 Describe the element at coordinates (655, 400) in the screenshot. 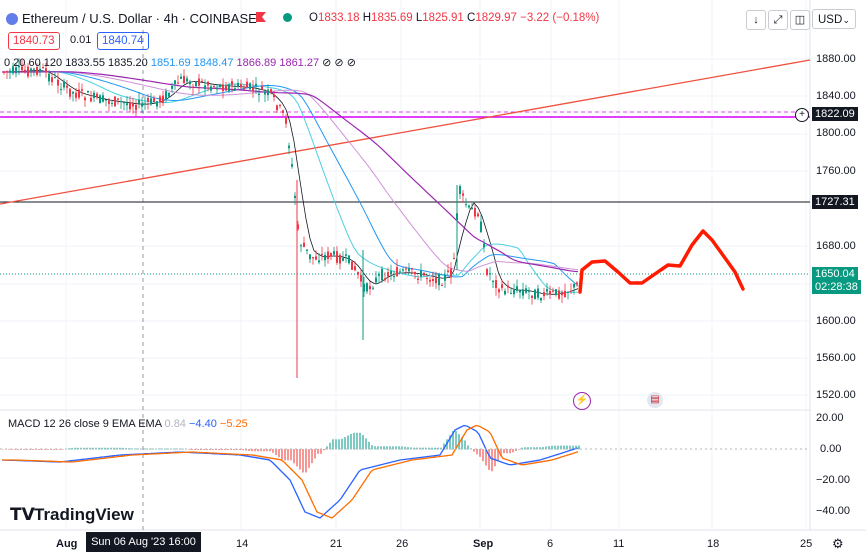

I see `us-flag-icon: ▤` at that location.